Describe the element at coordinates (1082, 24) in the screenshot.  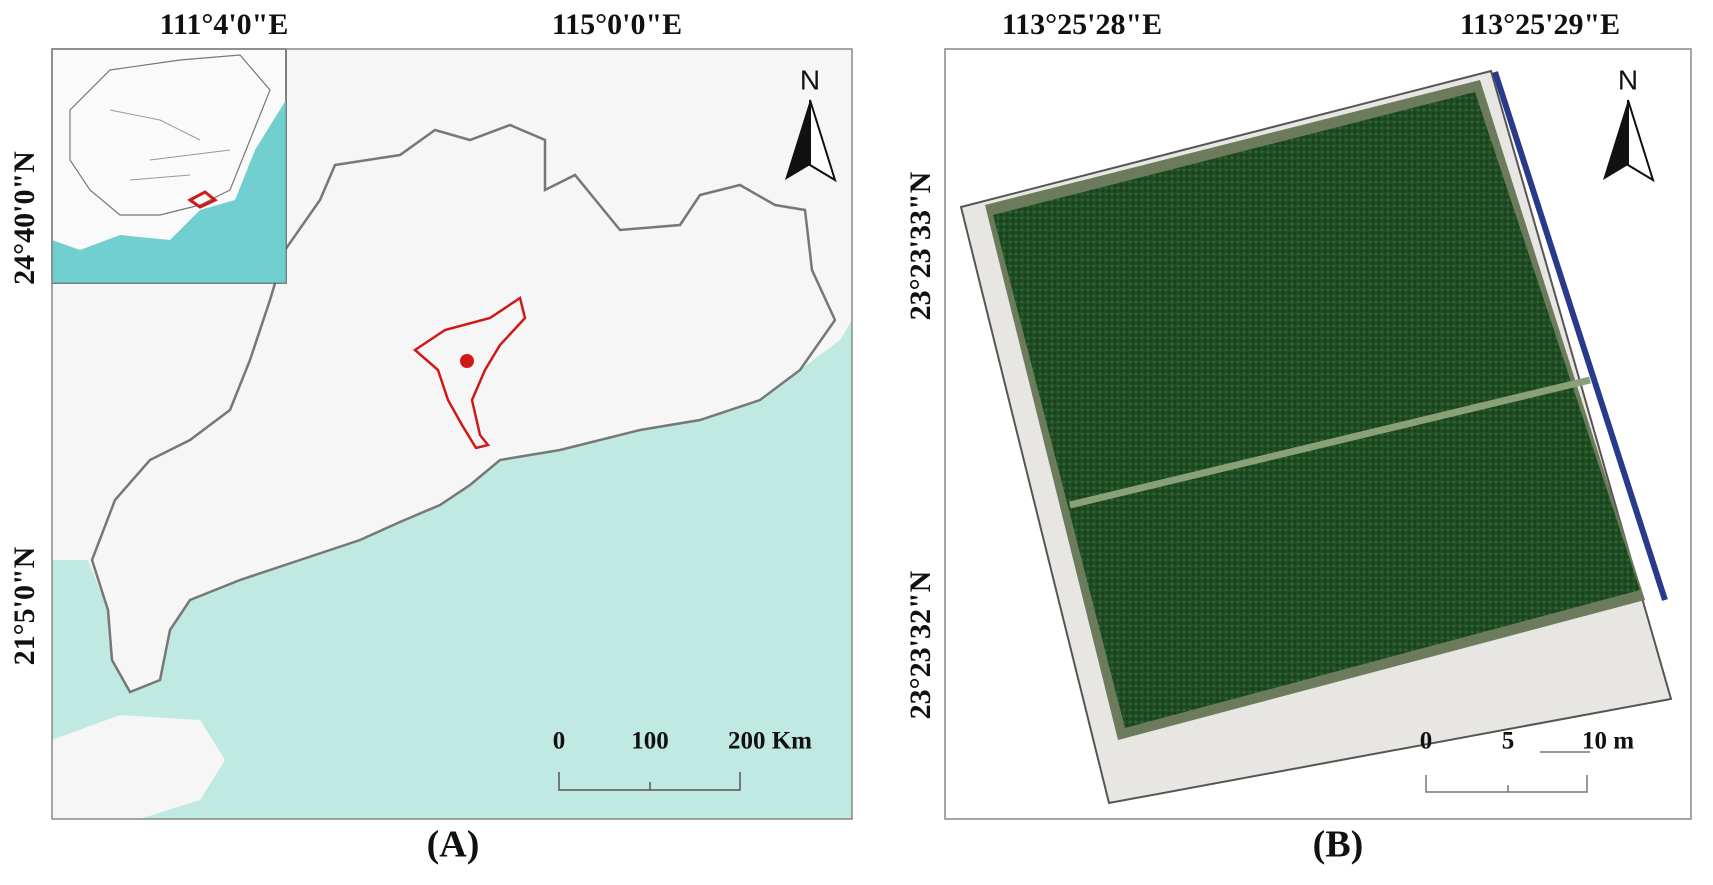
I see `longitude-label: 113°25'28"E` at that location.